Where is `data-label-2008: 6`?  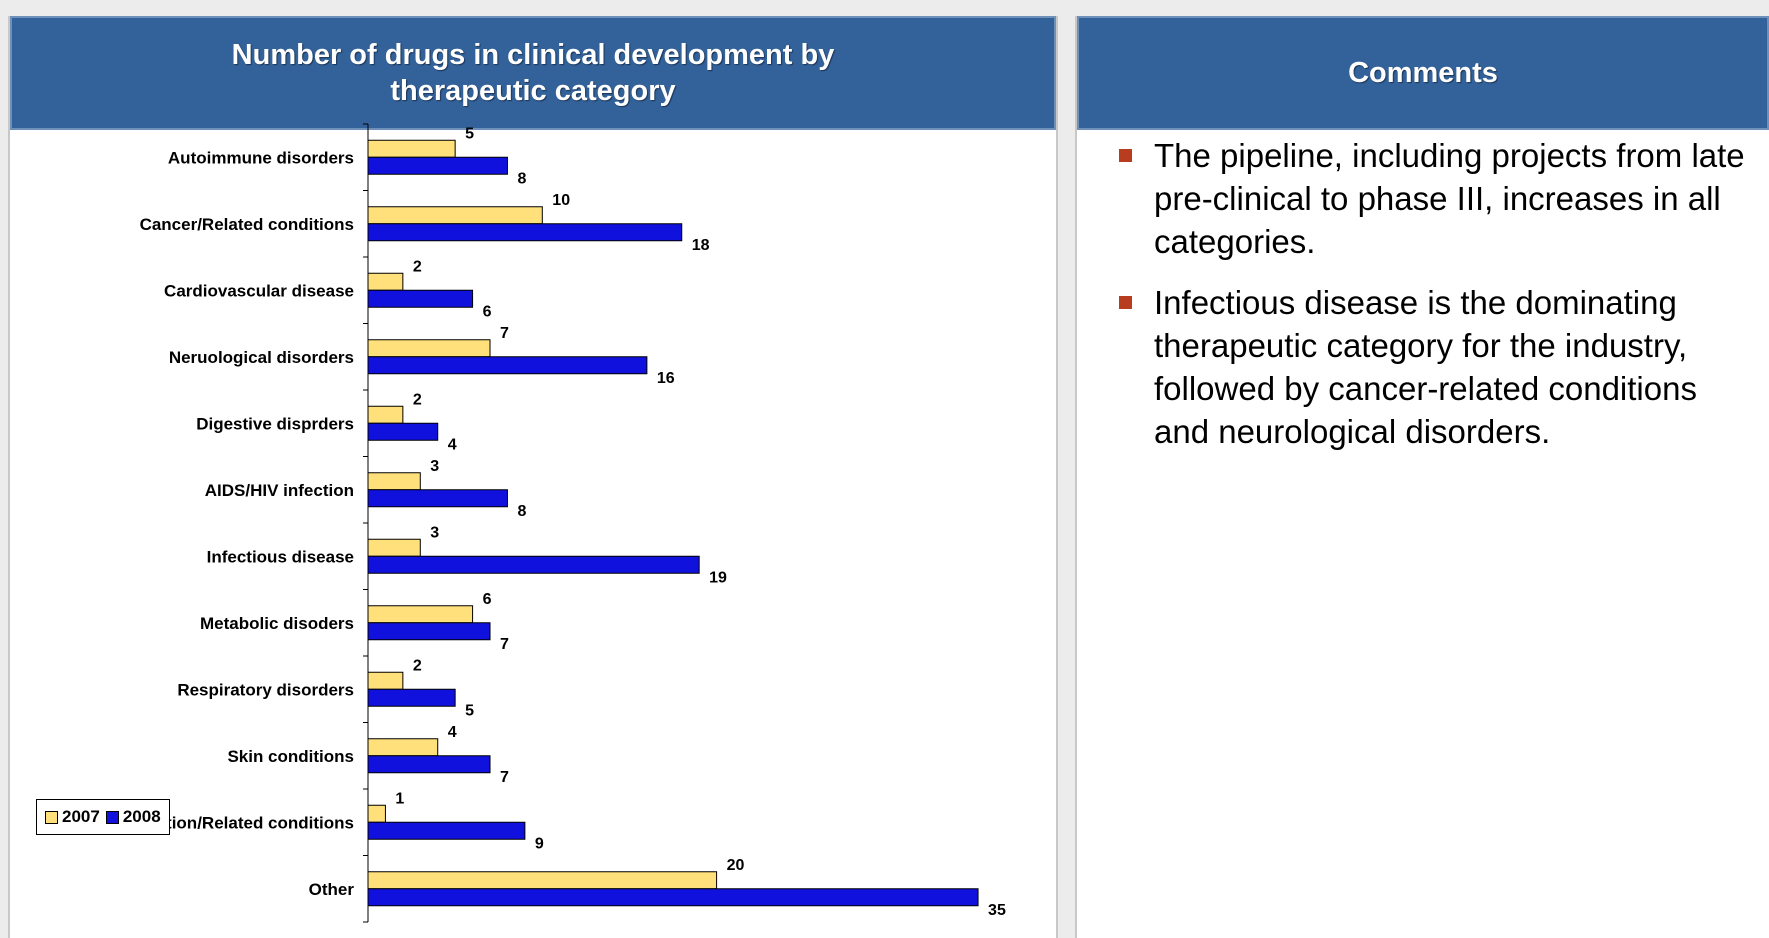 data-label-2008: 6 is located at coordinates (487, 311).